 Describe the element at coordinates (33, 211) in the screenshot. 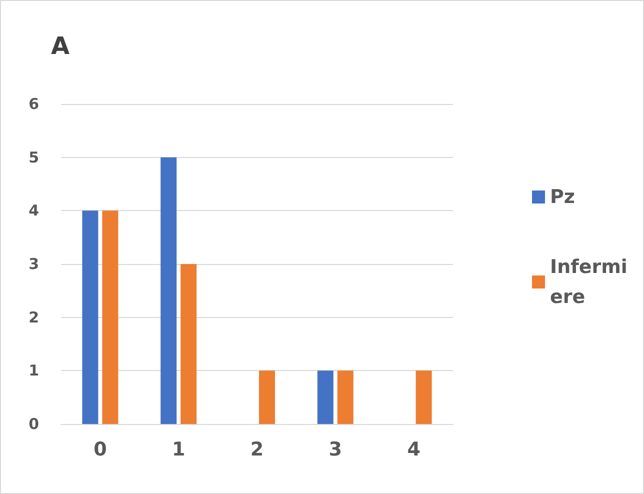

I see `y-tick-label: 4` at that location.